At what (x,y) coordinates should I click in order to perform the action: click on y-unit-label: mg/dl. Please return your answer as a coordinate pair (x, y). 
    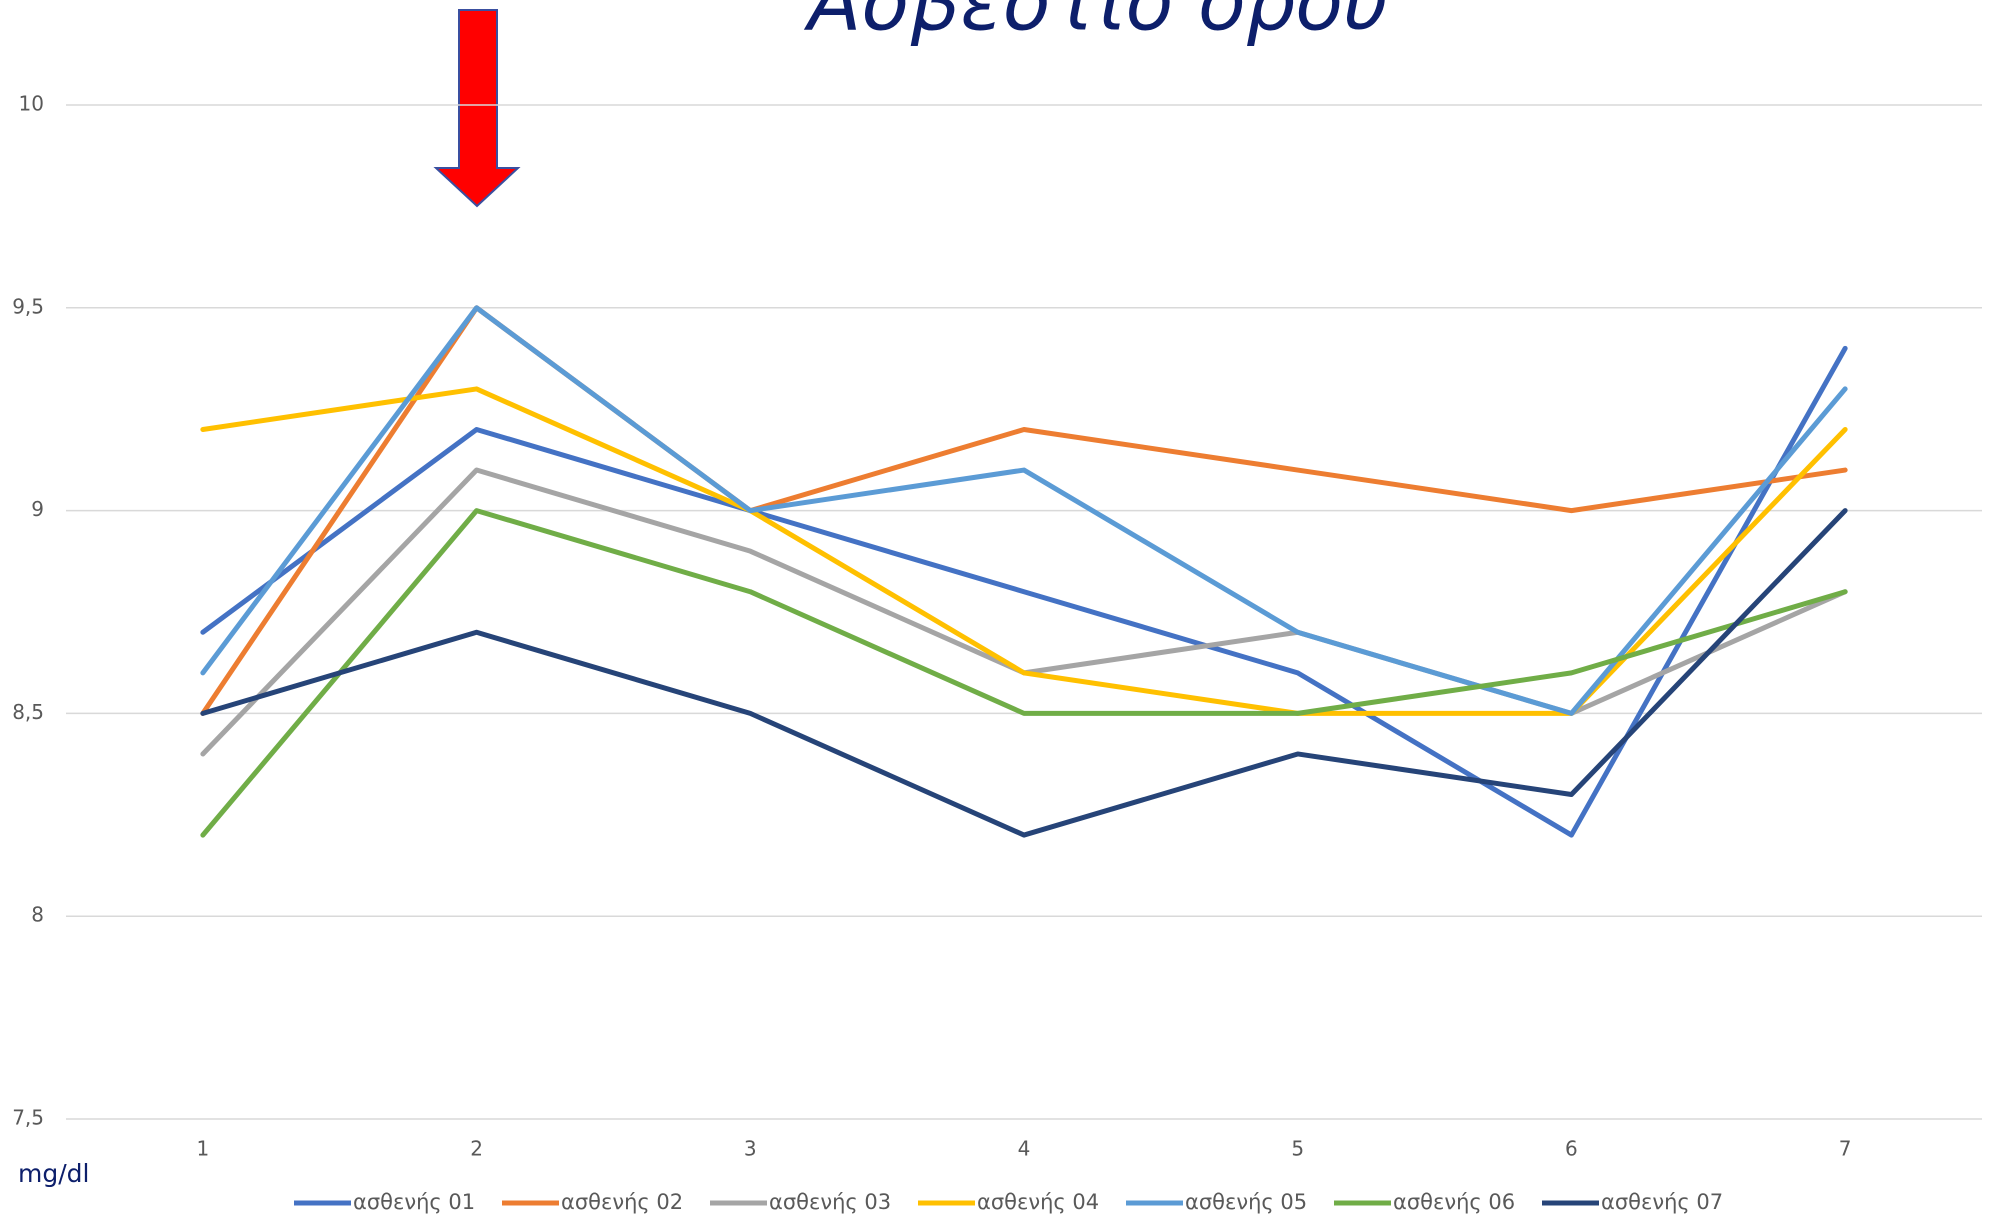
    Looking at the image, I should click on (53, 1173).